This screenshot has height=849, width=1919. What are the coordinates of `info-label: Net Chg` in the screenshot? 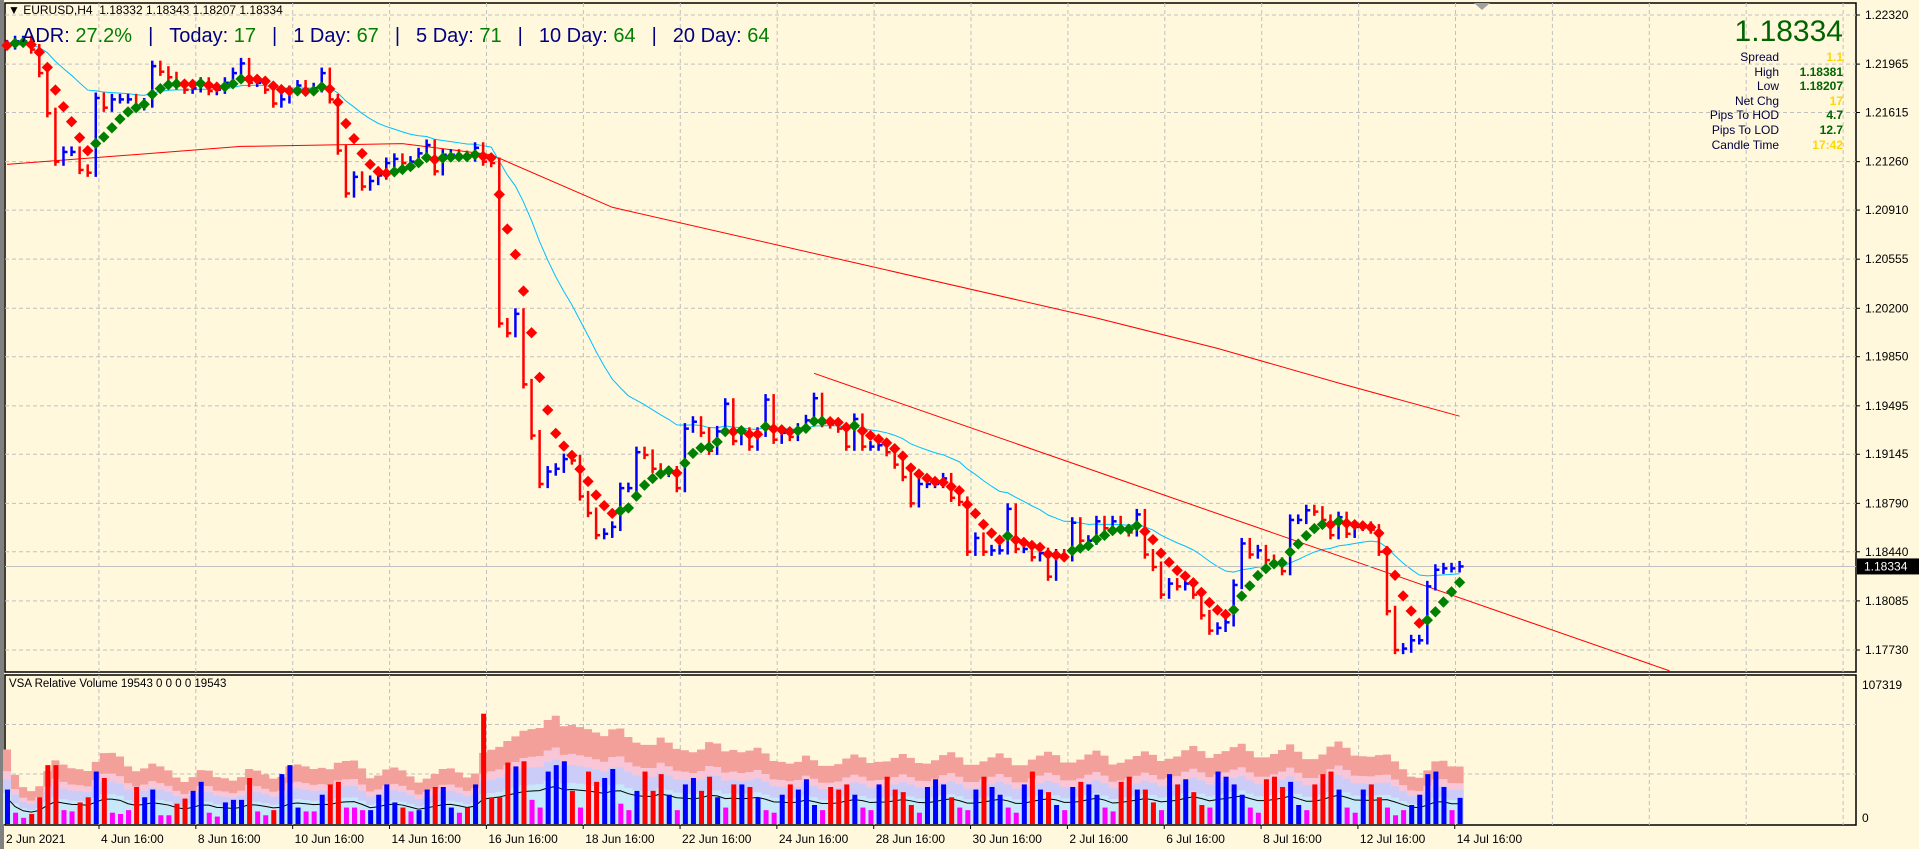 It's located at (1756, 100).